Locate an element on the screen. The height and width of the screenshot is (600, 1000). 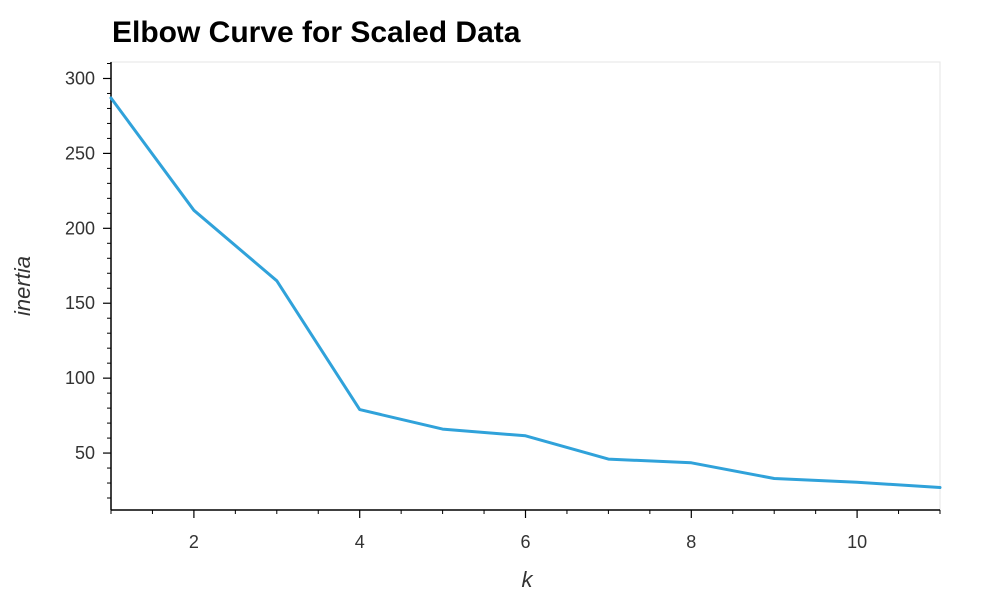
x-tick-label: 4 is located at coordinates (360, 542).